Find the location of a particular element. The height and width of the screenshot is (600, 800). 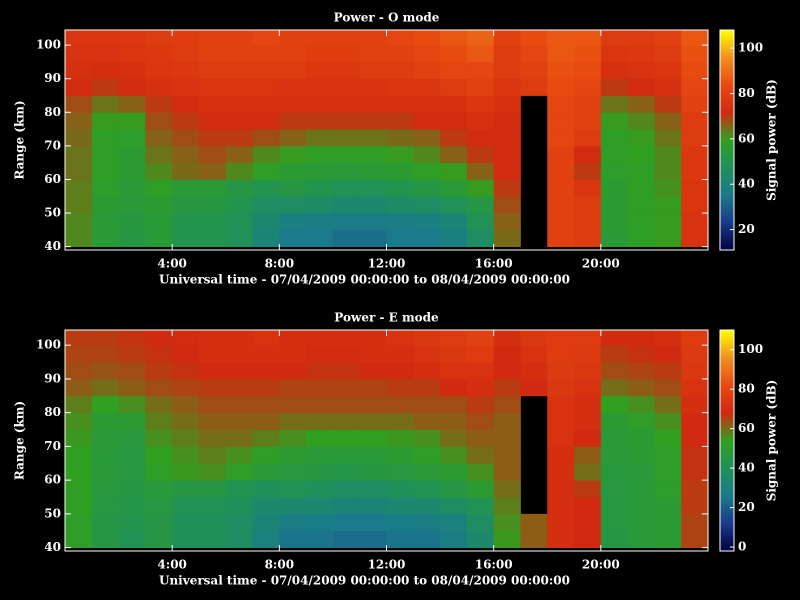

y-tick-label: 70 is located at coordinates (52, 446).